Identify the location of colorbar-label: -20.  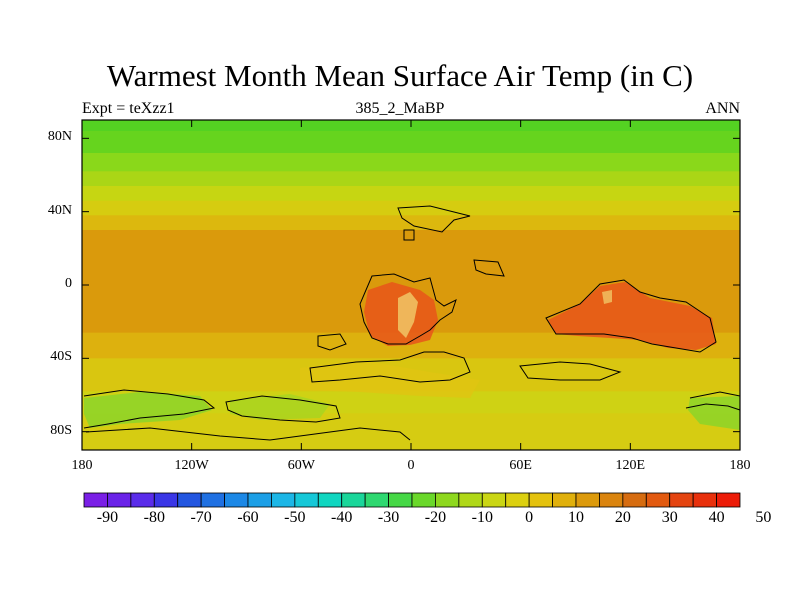
(435, 517).